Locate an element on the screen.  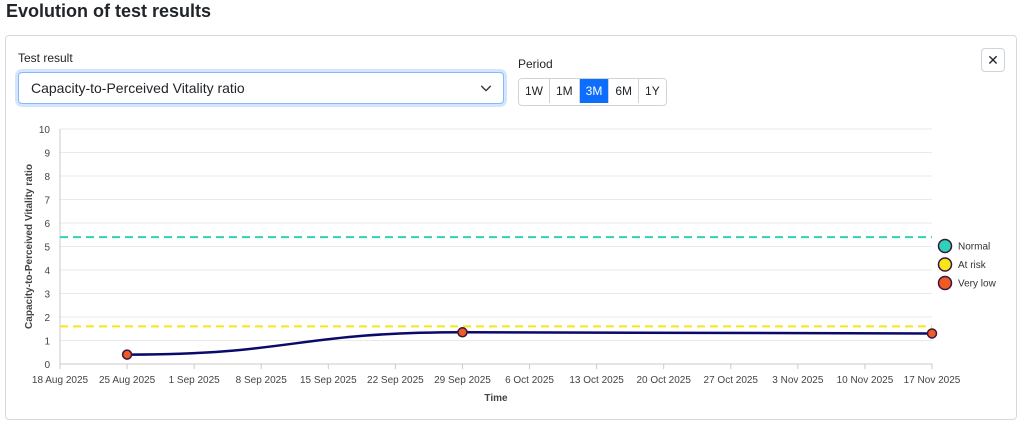
y-tick-label: 1 is located at coordinates (47, 342).